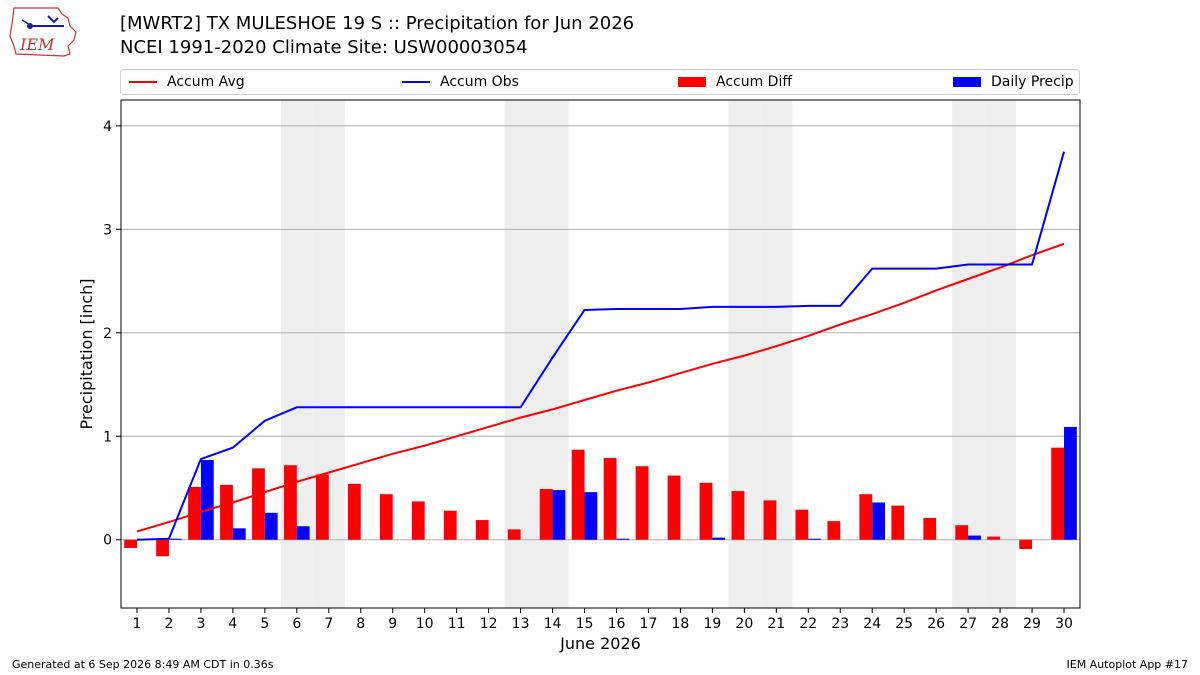  What do you see at coordinates (808, 624) in the screenshot?
I see `x-tick-label-22: 22` at bounding box center [808, 624].